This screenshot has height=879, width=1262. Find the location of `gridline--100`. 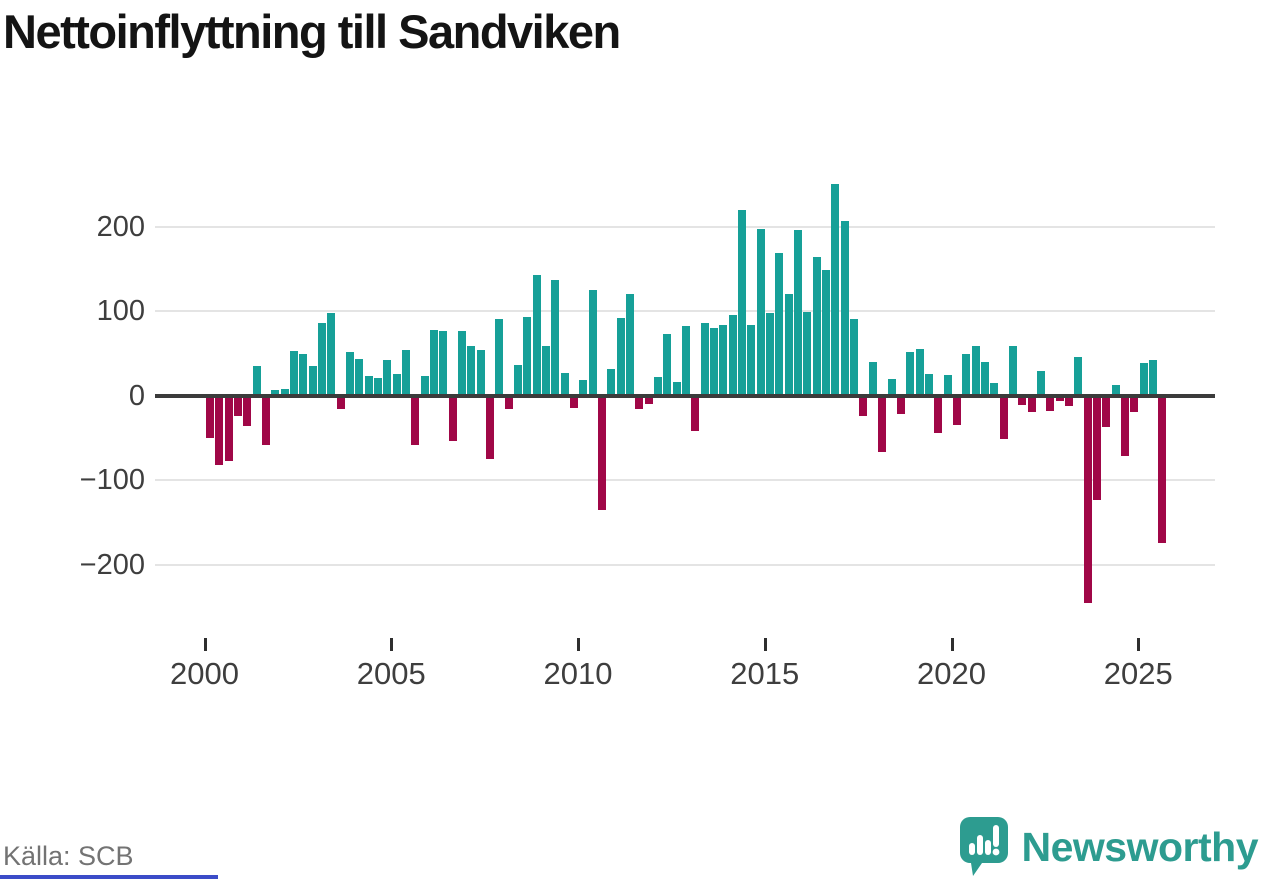

gridline--100 is located at coordinates (685, 480).